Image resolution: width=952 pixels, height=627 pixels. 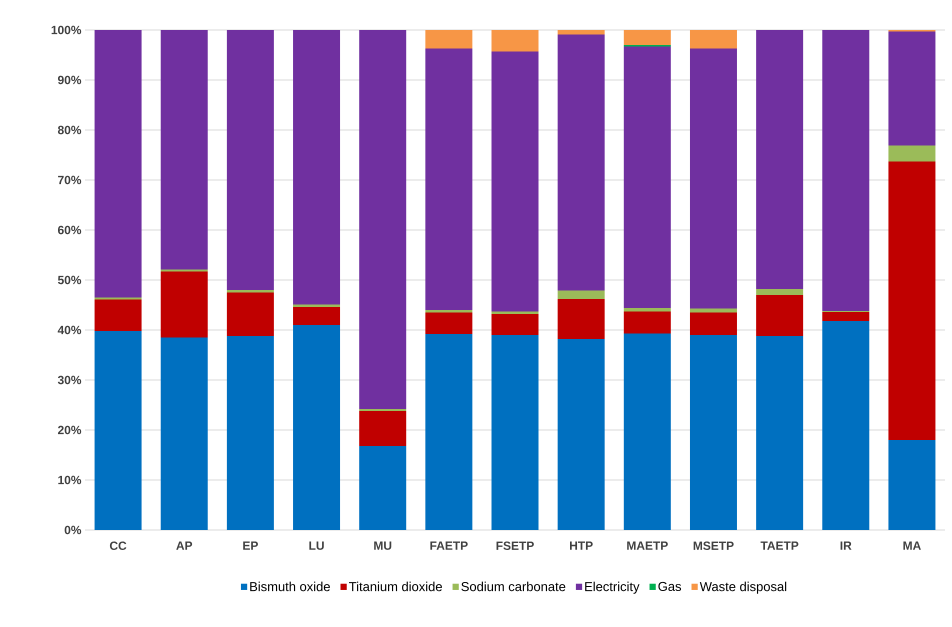 I want to click on y-tick-label: 30%, so click(x=70, y=380).